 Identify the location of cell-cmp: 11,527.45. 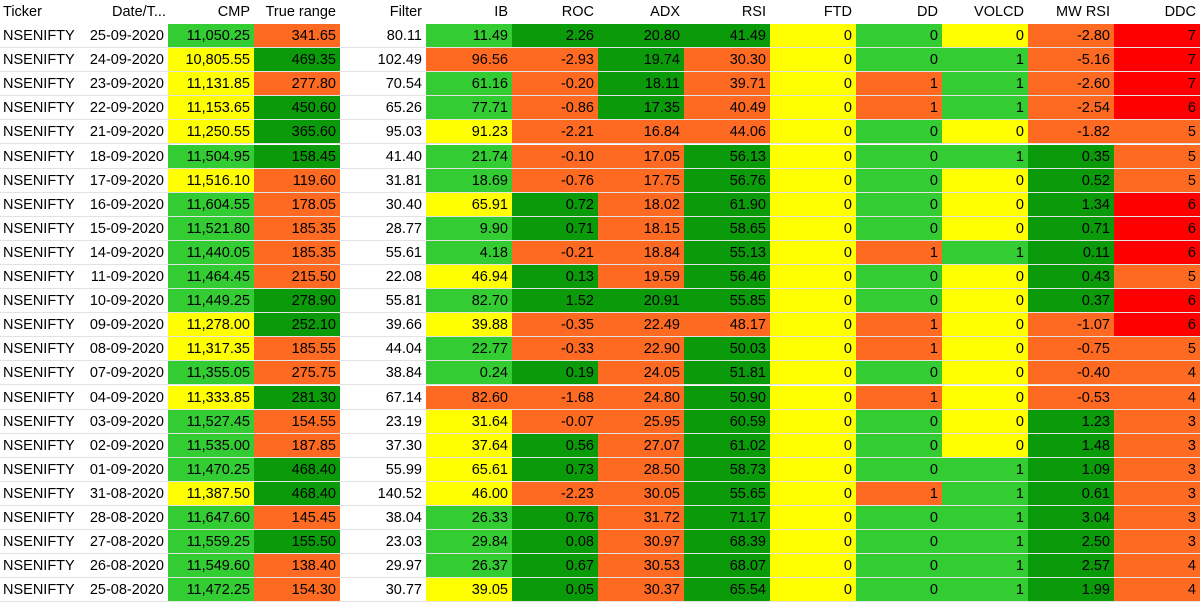
(211, 421).